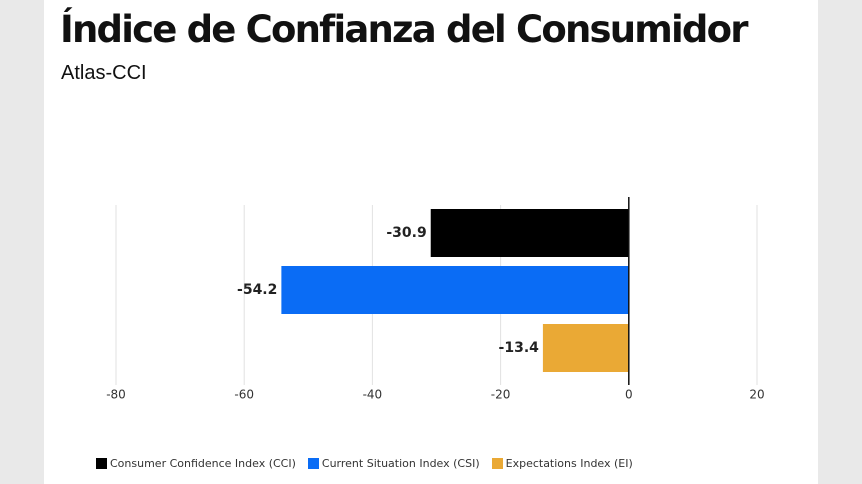  I want to click on legend-item: Expectations Index (EI), so click(562, 463).